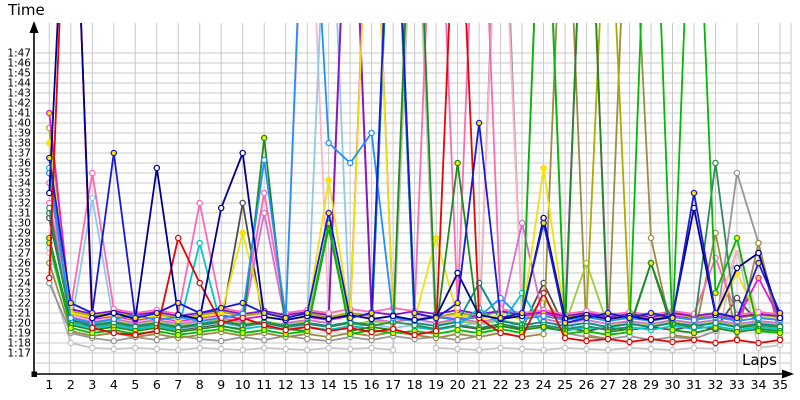 This screenshot has height=400, width=800. I want to click on y-tick-label: 1:21, so click(19, 314).